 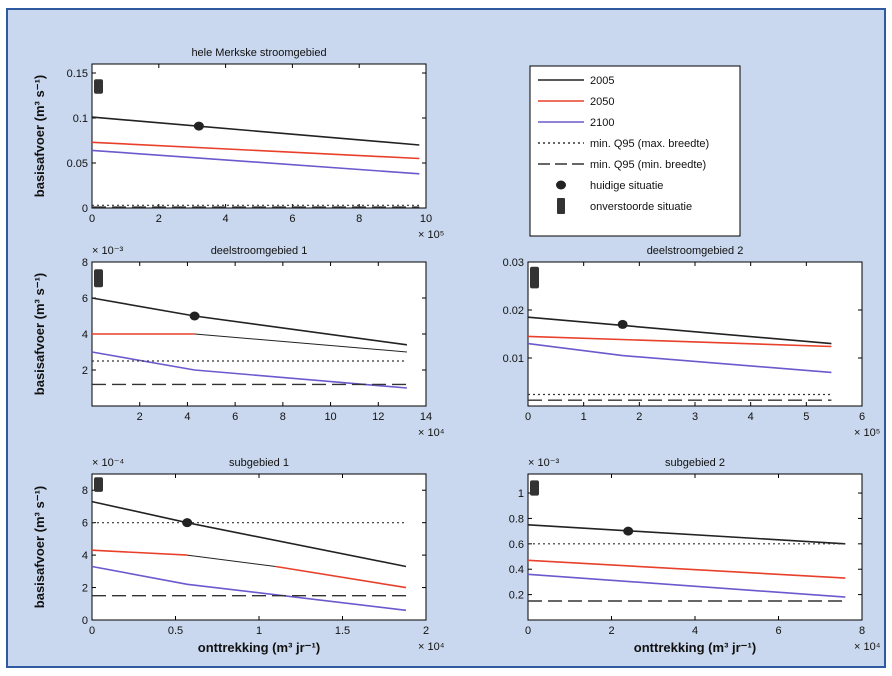 What do you see at coordinates (649, 144) in the screenshot?
I see `legend-label: min. Q95 (max. breedte)` at bounding box center [649, 144].